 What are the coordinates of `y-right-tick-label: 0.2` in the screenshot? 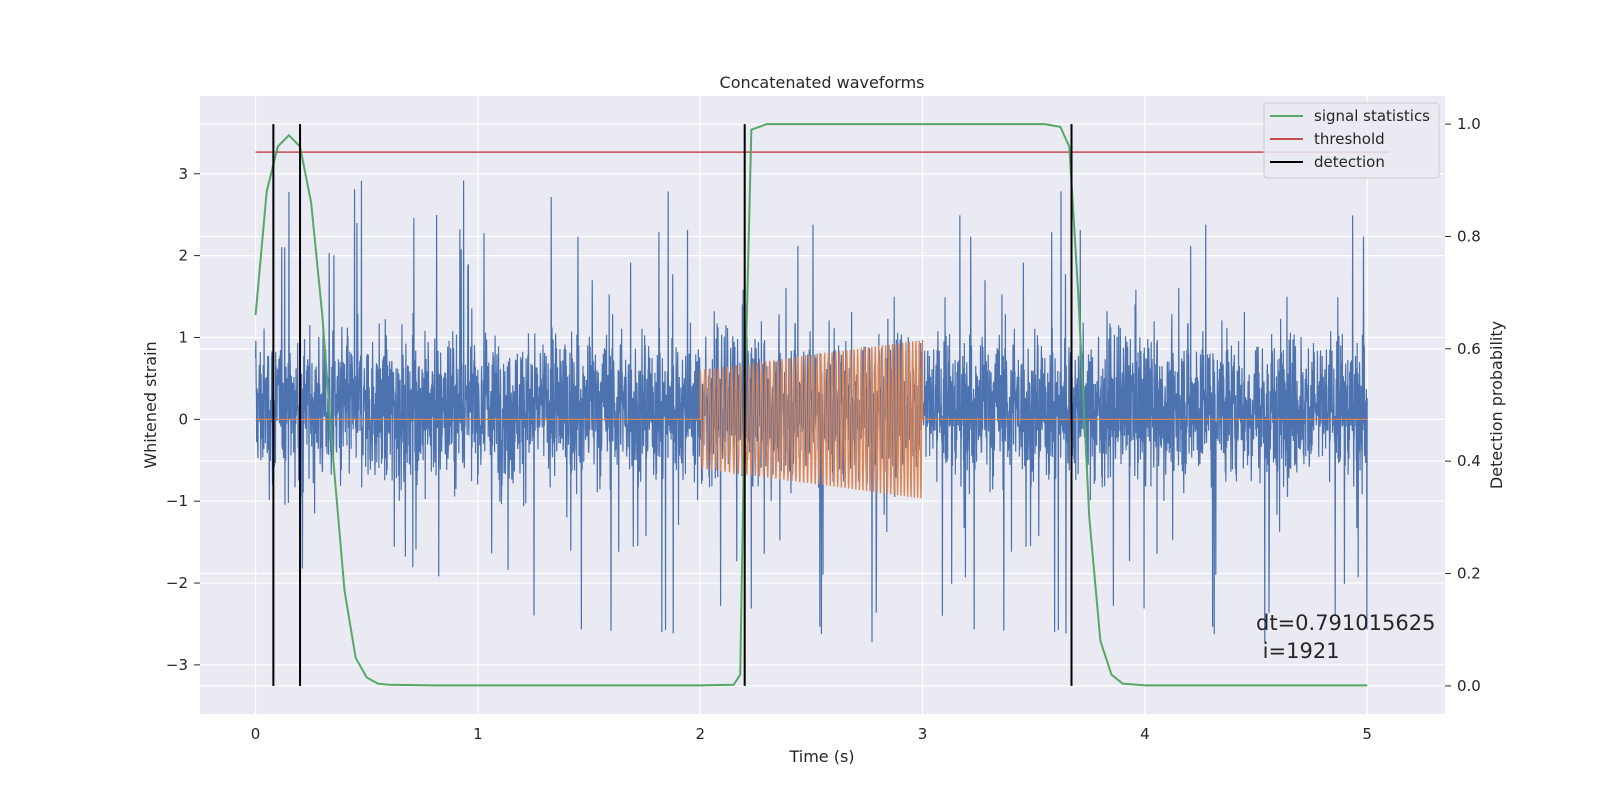 It's located at (1469, 574).